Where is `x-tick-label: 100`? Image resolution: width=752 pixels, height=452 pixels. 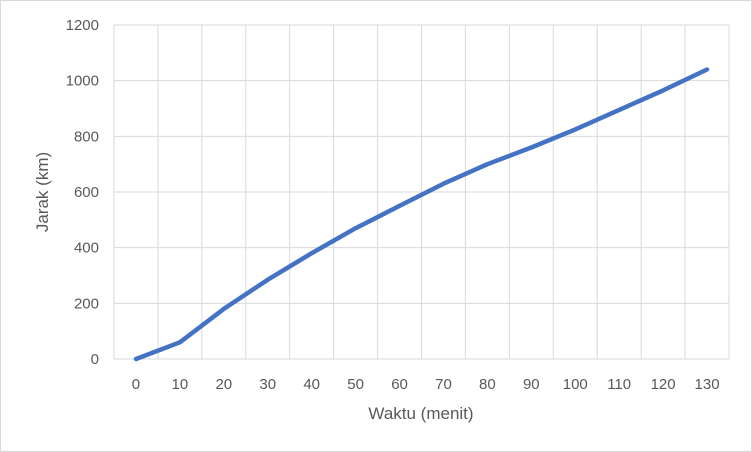
x-tick-label: 100 is located at coordinates (575, 384).